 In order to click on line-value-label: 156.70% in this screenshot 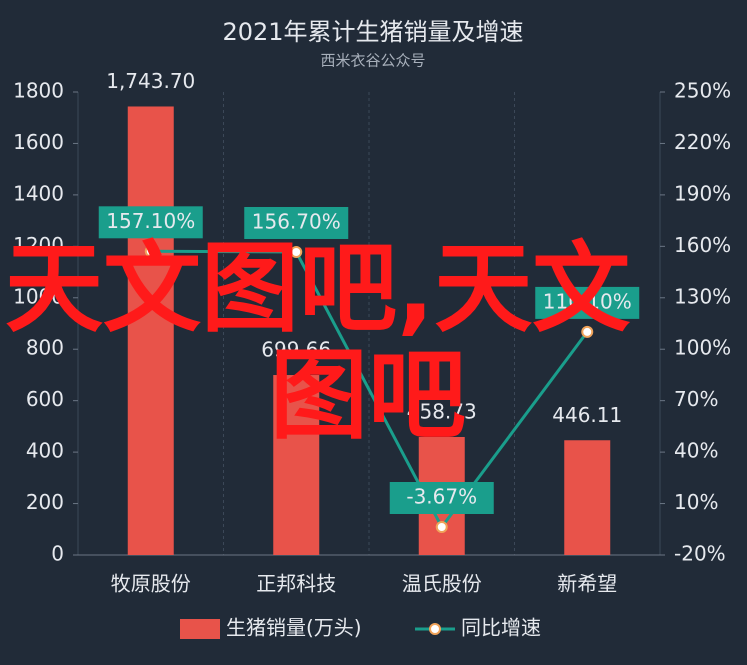, I will do `click(296, 221)`.